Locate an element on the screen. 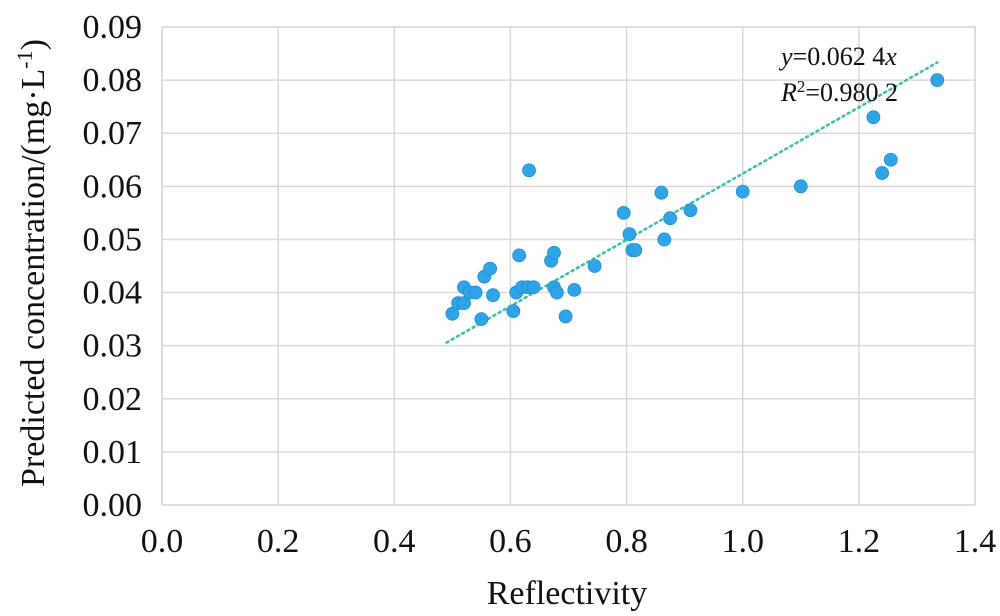 This screenshot has width=1000, height=616. y-tick-label: 0.09 is located at coordinates (113, 27).